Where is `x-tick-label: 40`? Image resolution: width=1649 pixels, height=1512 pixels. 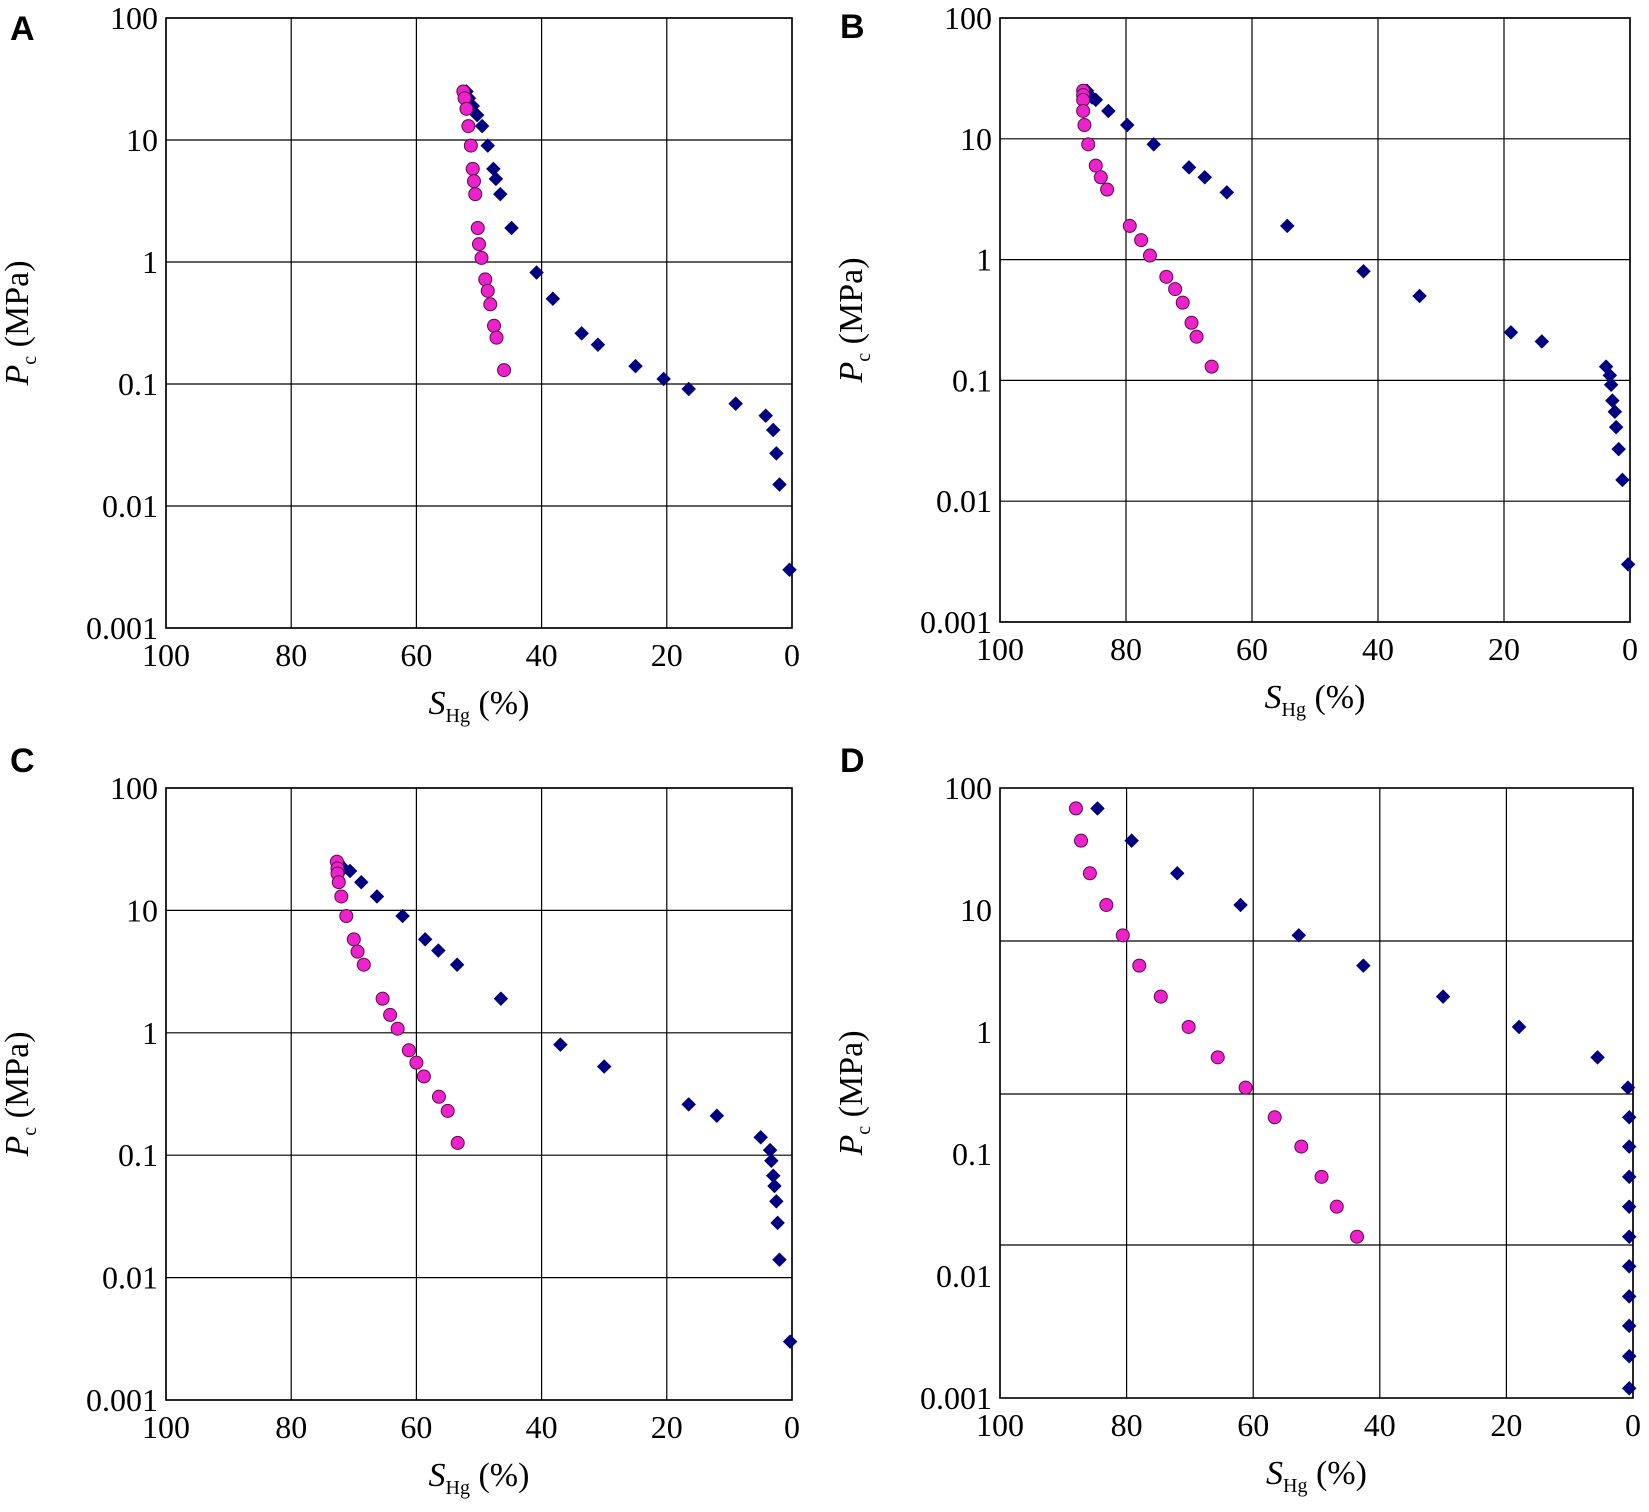
x-tick-label: 40 is located at coordinates (542, 1427).